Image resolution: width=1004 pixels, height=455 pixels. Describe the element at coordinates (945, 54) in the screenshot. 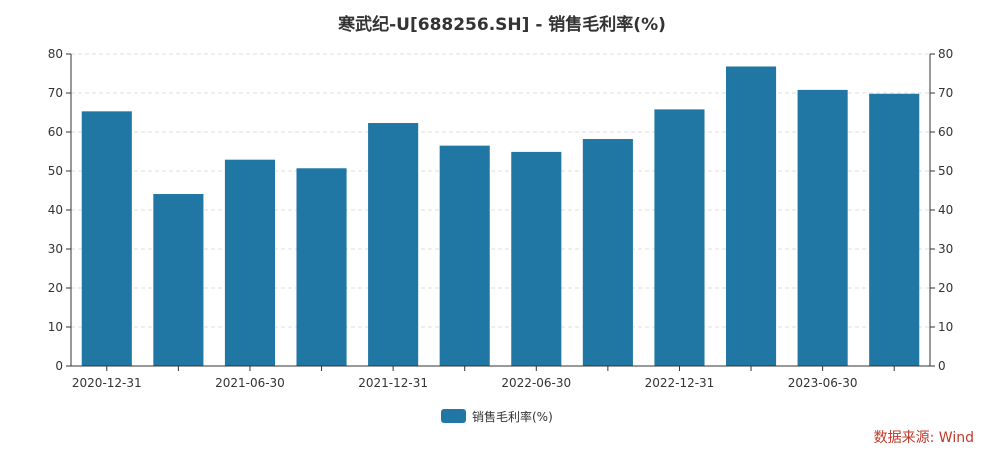

I see `y-tick-label-right: 80` at that location.